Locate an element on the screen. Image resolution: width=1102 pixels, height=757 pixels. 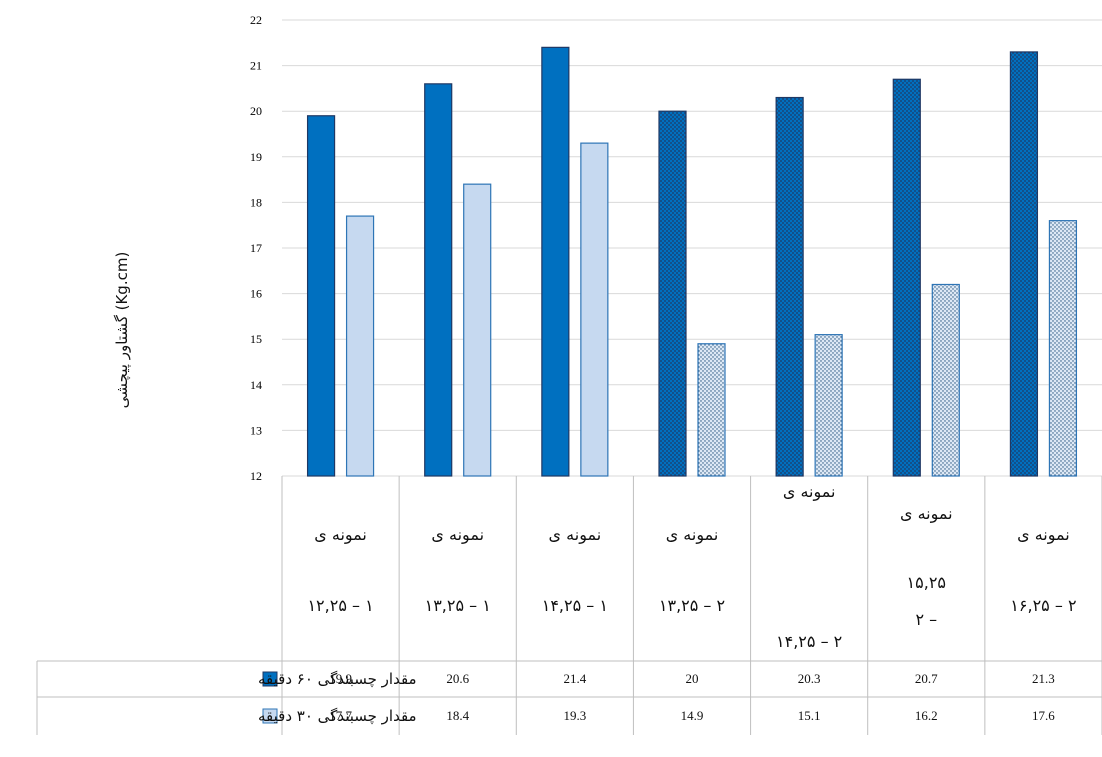
y-tick-label: 15 is located at coordinates (256, 339).